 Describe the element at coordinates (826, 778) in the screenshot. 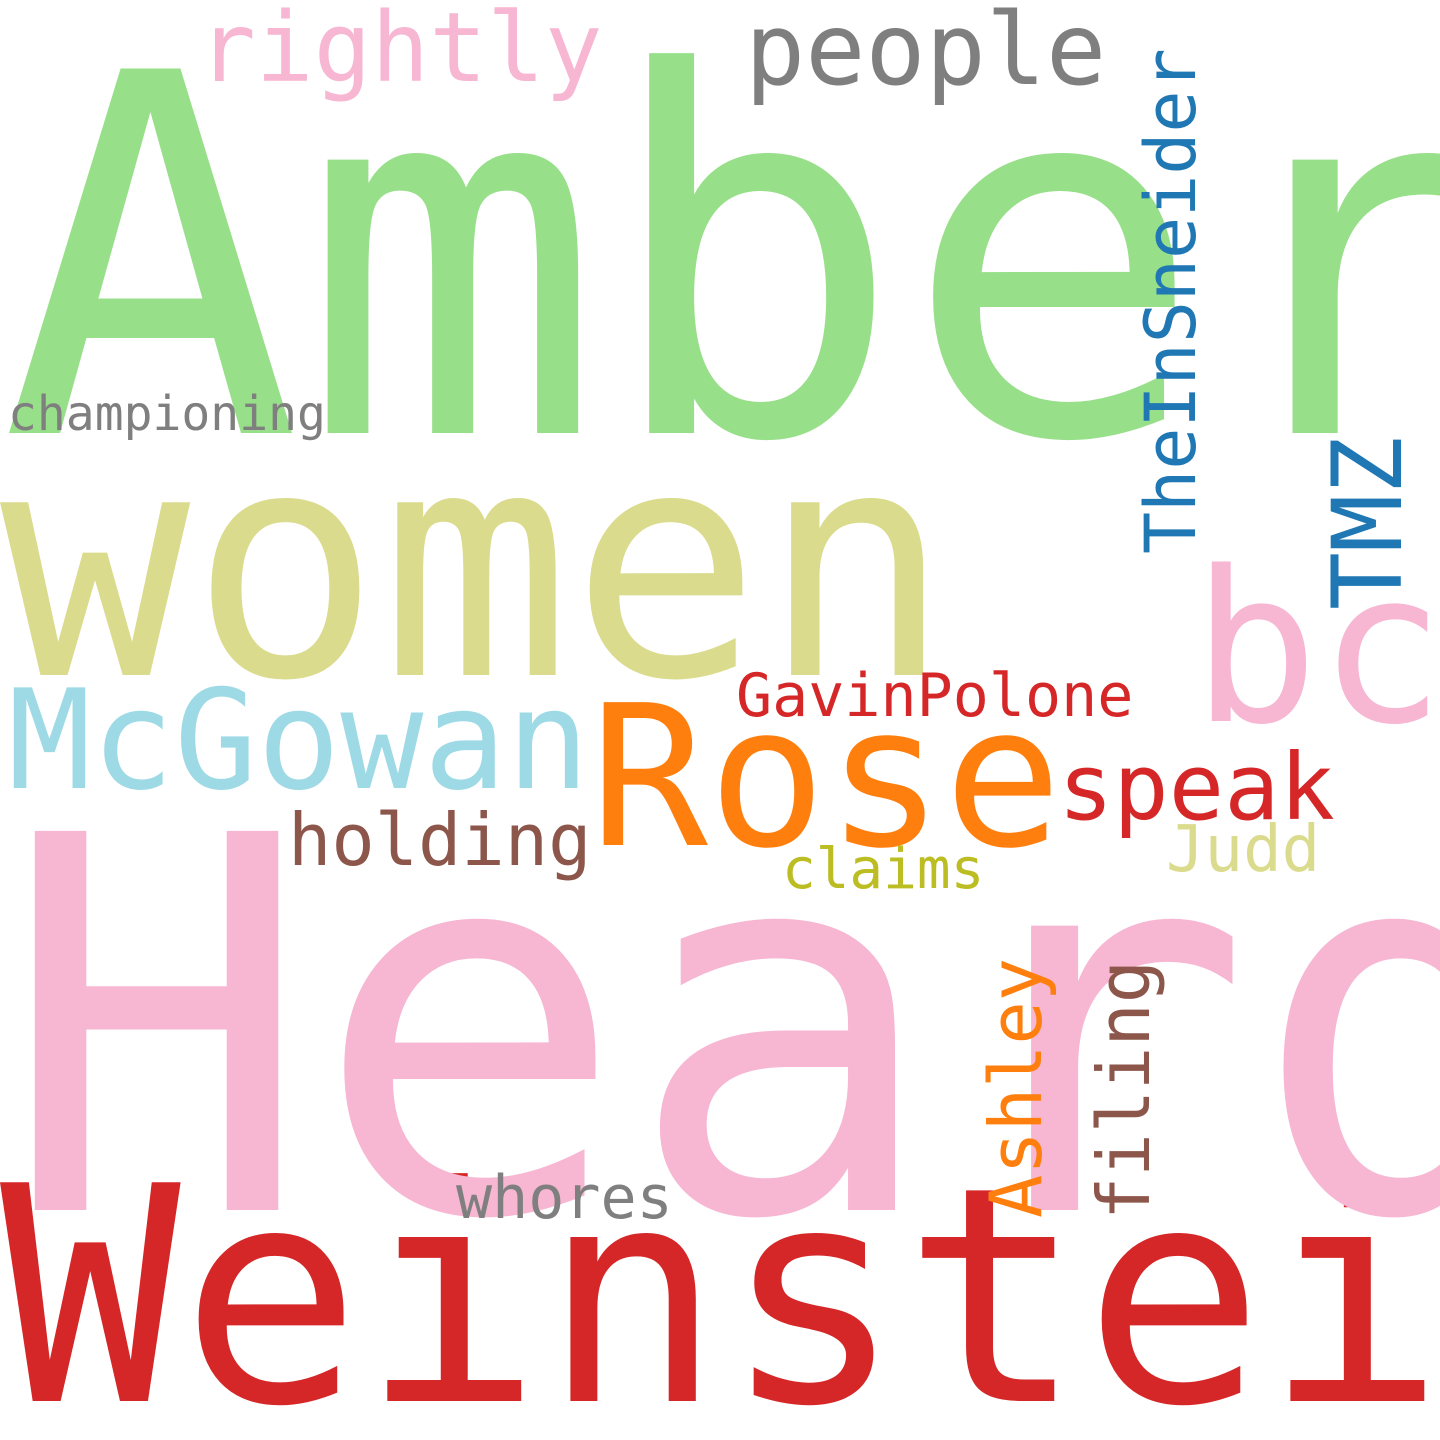

I see `word-rose: Rose` at that location.